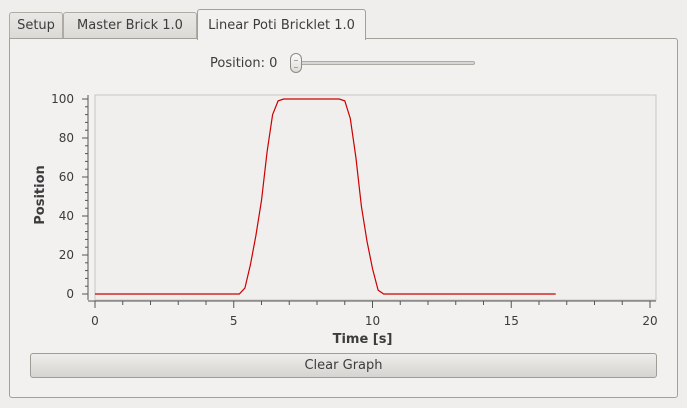 This screenshot has height=408, width=687. I want to click on position-slider-handle, so click(296, 63).